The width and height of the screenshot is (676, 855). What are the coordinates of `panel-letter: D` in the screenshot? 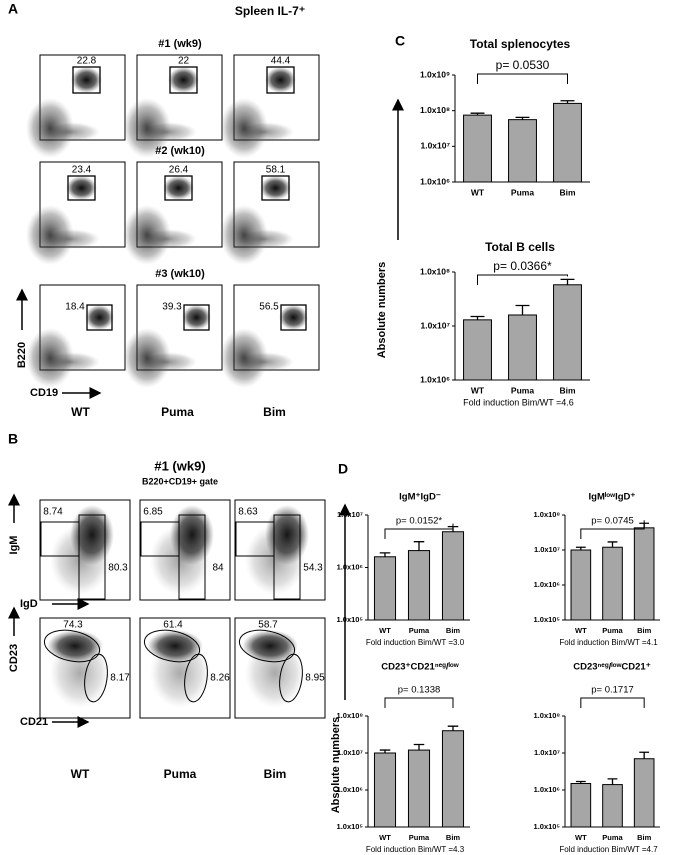 It's located at (343, 469).